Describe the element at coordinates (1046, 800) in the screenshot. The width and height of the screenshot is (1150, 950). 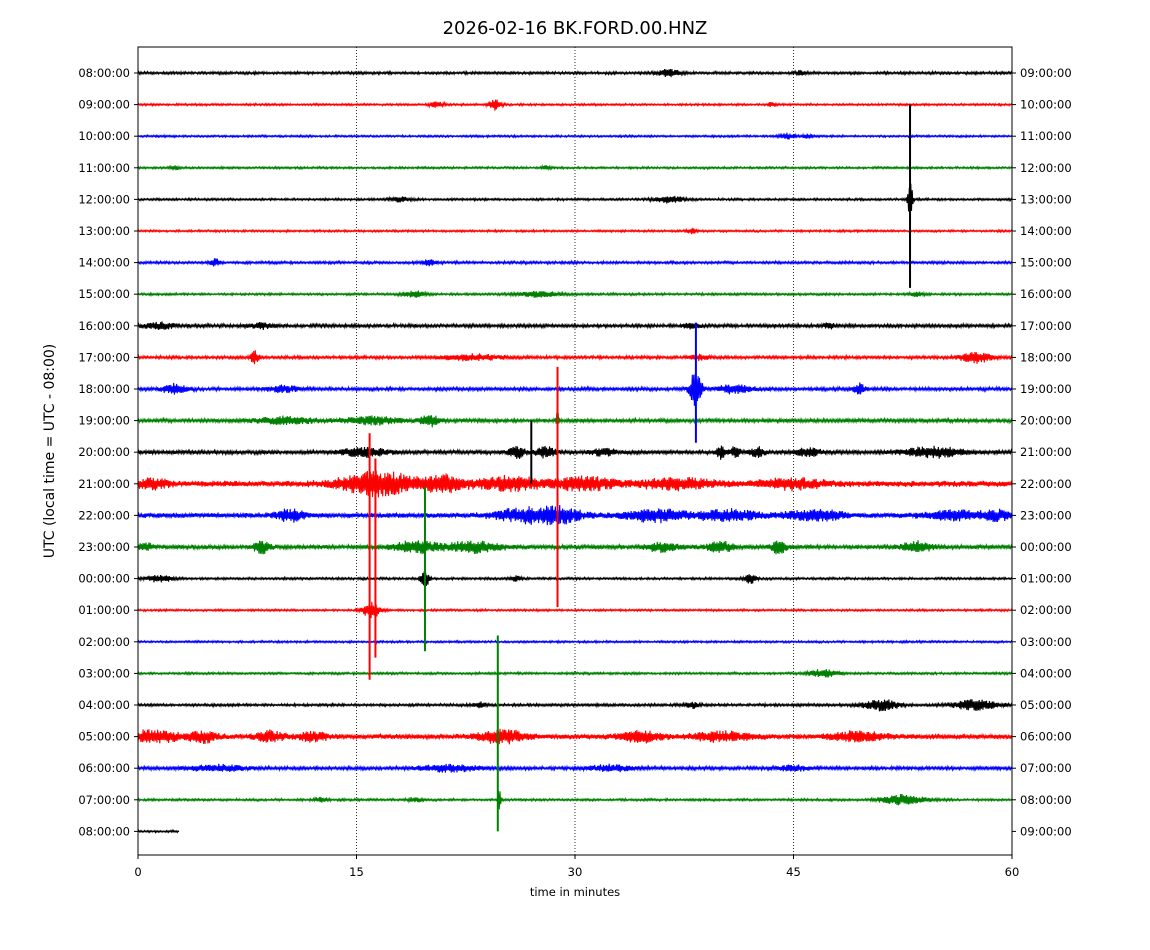
I see `y-tick-label-right: 08:00:00` at that location.